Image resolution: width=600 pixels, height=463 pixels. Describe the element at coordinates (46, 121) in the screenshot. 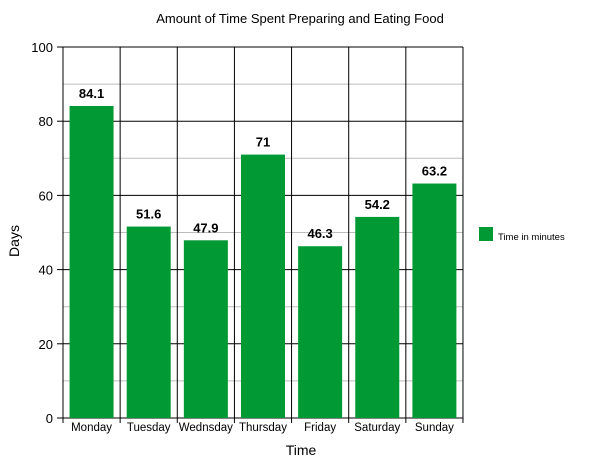

I see `y-tick-label: 80` at that location.